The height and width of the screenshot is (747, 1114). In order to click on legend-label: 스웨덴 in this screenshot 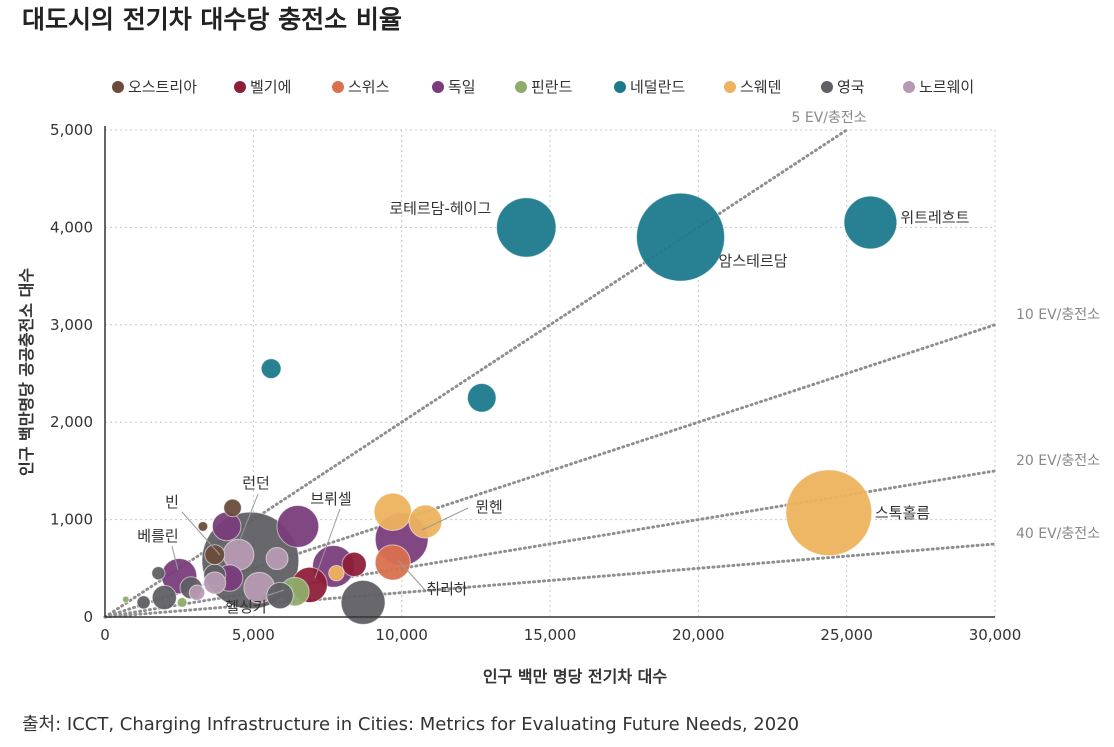, I will do `click(760, 87)`.